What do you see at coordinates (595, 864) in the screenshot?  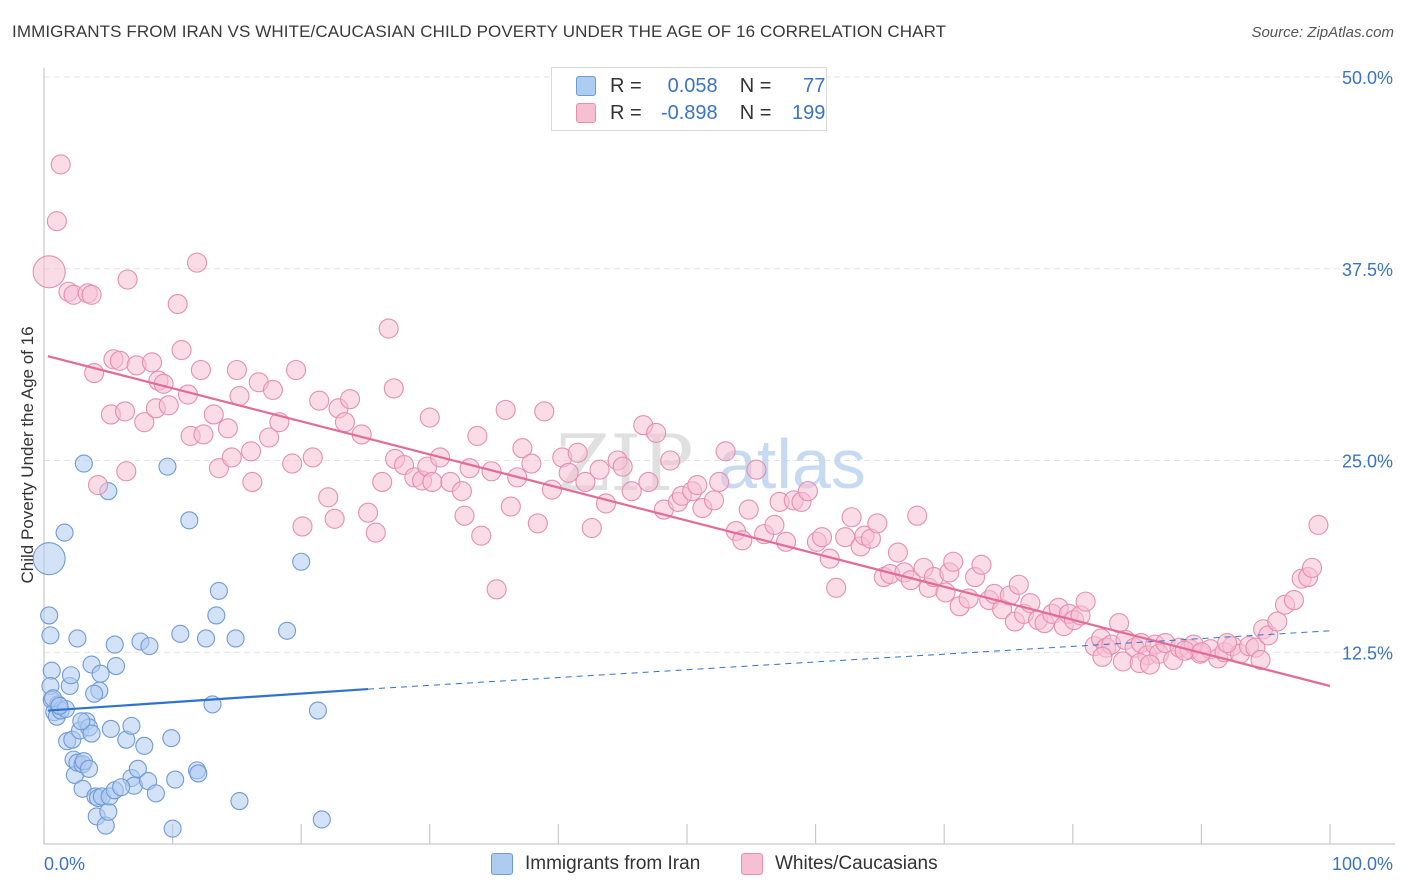 I see `legend-item-iran: Immigrants from Iran` at bounding box center [595, 864].